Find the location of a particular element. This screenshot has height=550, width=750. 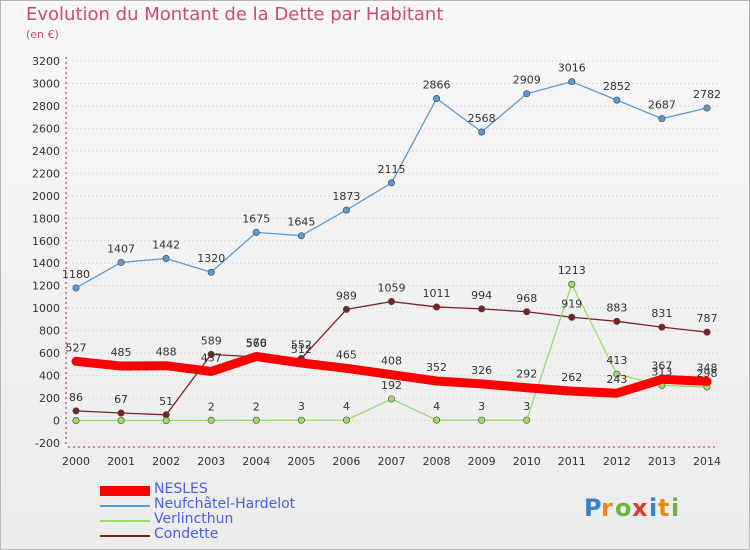

data-label: 3016 is located at coordinates (572, 68).